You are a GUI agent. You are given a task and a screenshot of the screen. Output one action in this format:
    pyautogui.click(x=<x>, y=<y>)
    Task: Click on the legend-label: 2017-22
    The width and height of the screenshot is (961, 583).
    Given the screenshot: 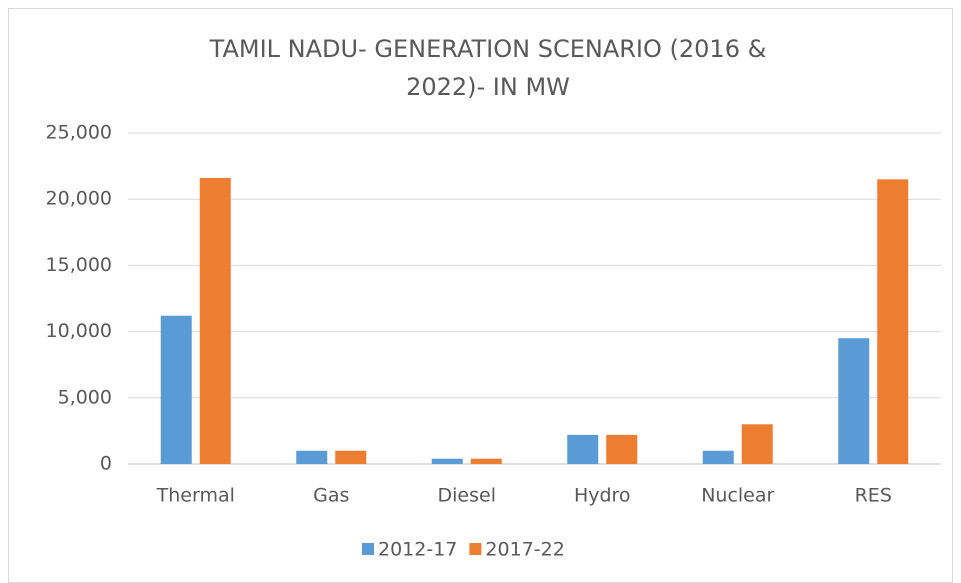 What is the action you would take?
    pyautogui.click(x=524, y=550)
    